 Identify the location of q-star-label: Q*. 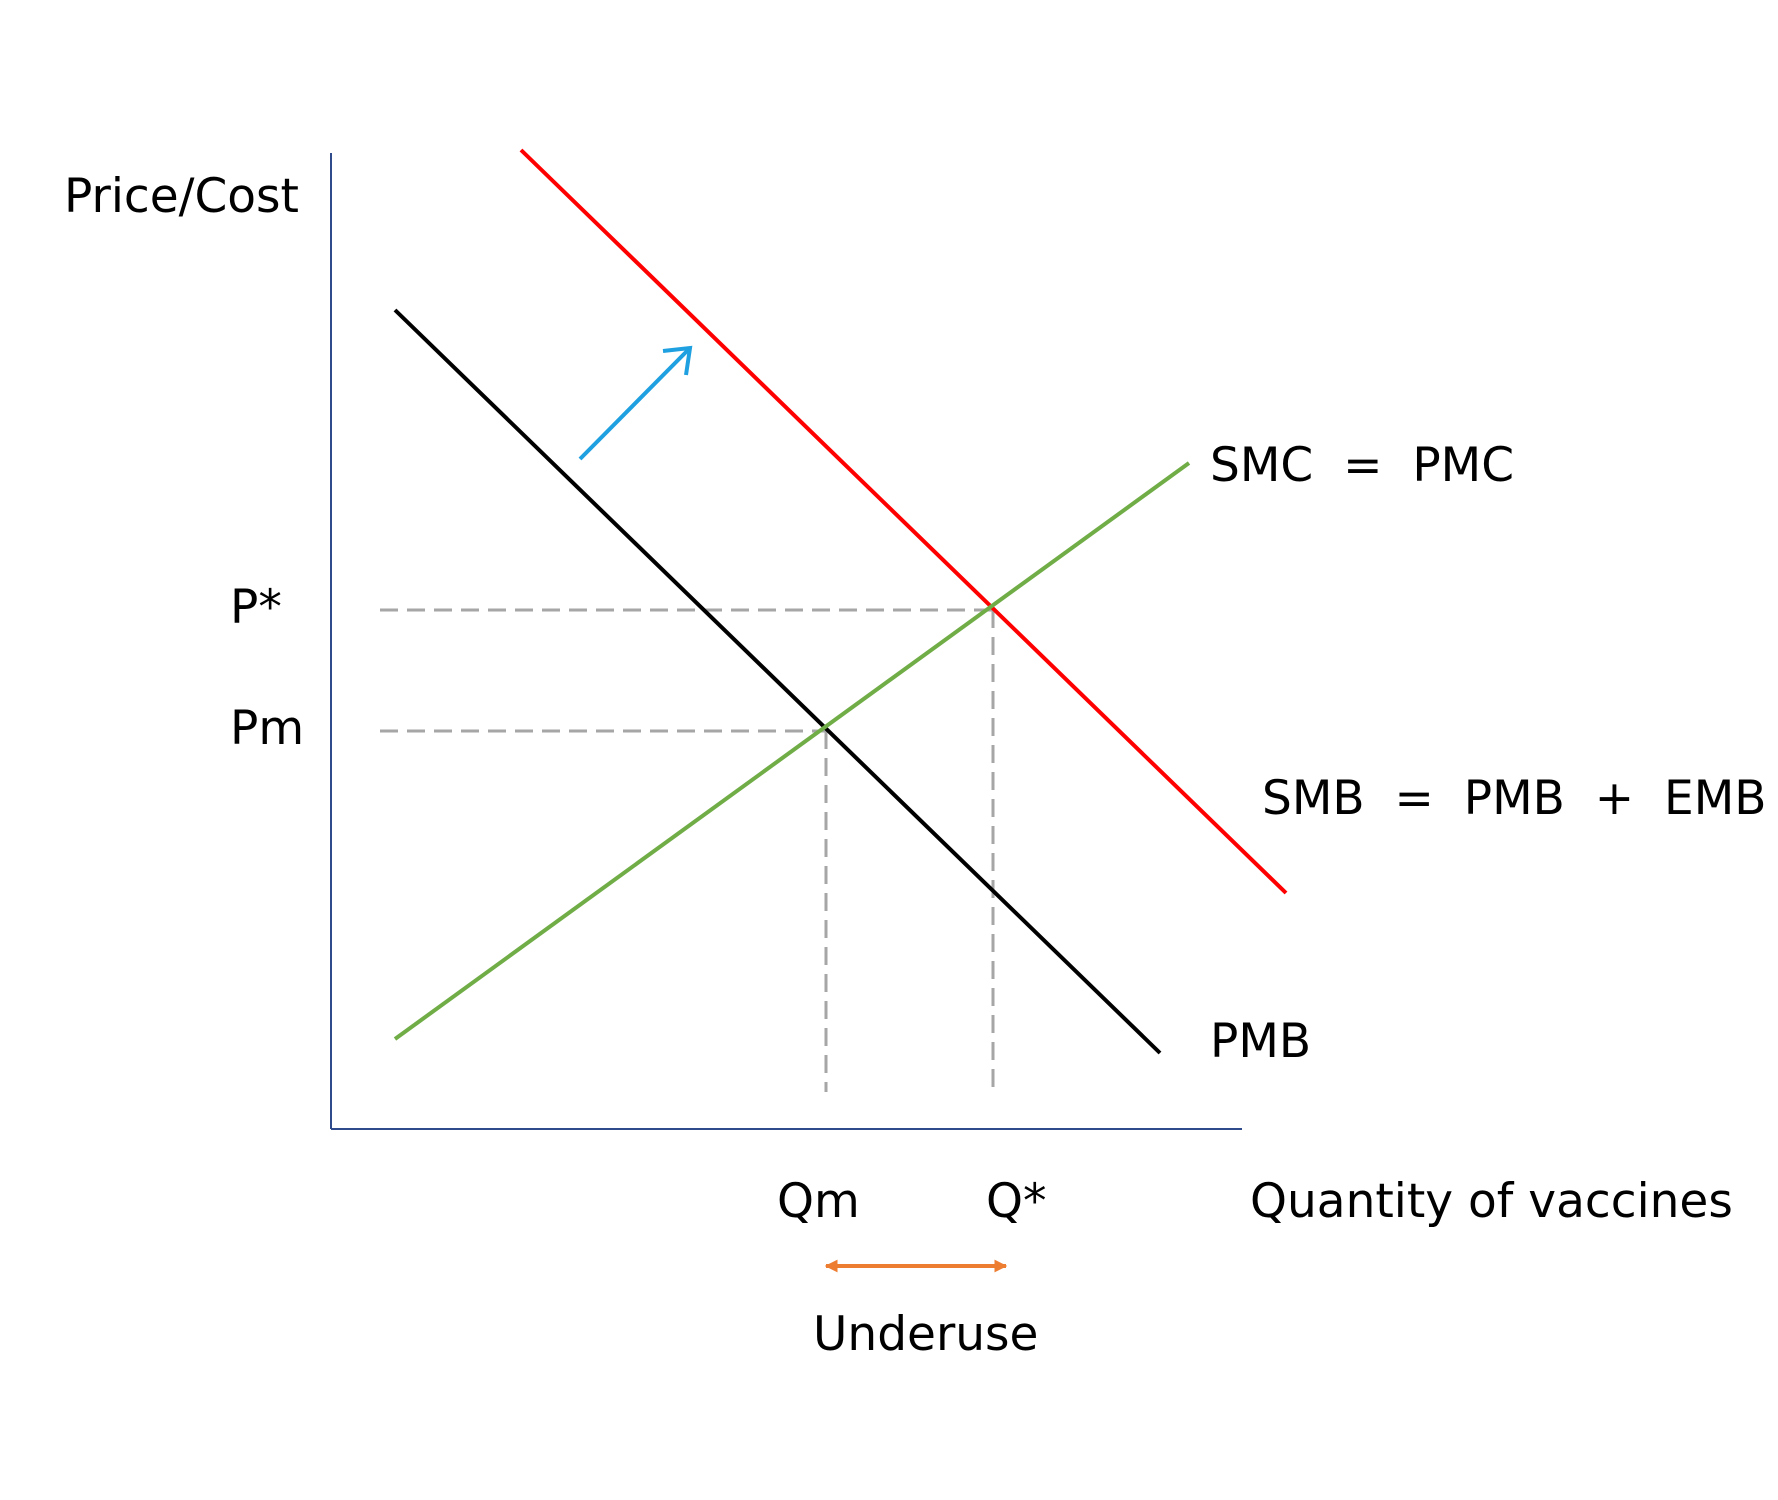
(1016, 1201).